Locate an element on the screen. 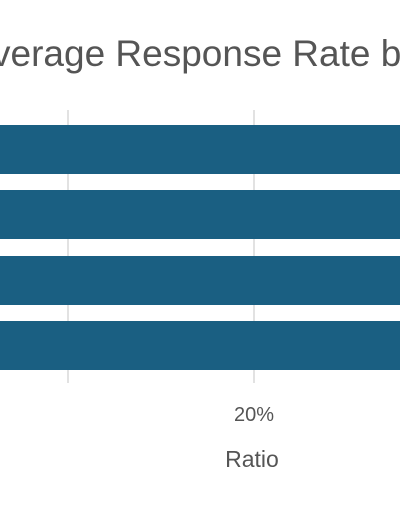 The width and height of the screenshot is (400, 516). x-axis-label: Ratio is located at coordinates (252, 459).